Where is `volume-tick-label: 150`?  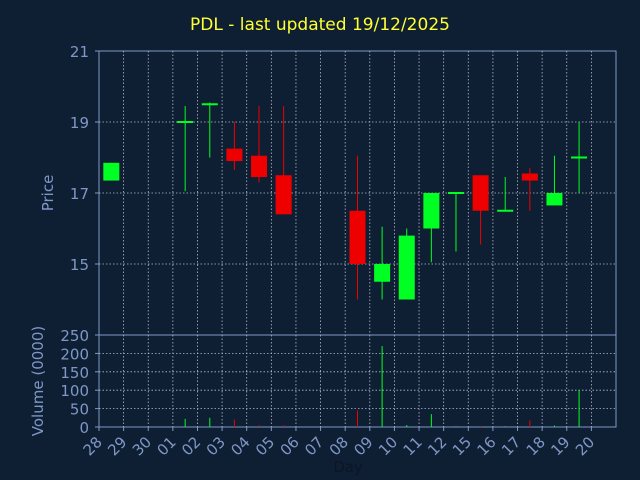
volume-tick-label: 150 is located at coordinates (74, 373).